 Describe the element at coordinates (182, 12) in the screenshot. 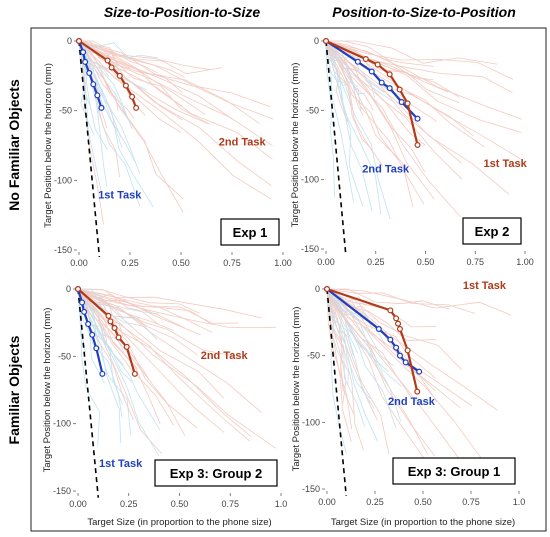

I see `column-title-1: Size-to-Position-to-Size` at that location.